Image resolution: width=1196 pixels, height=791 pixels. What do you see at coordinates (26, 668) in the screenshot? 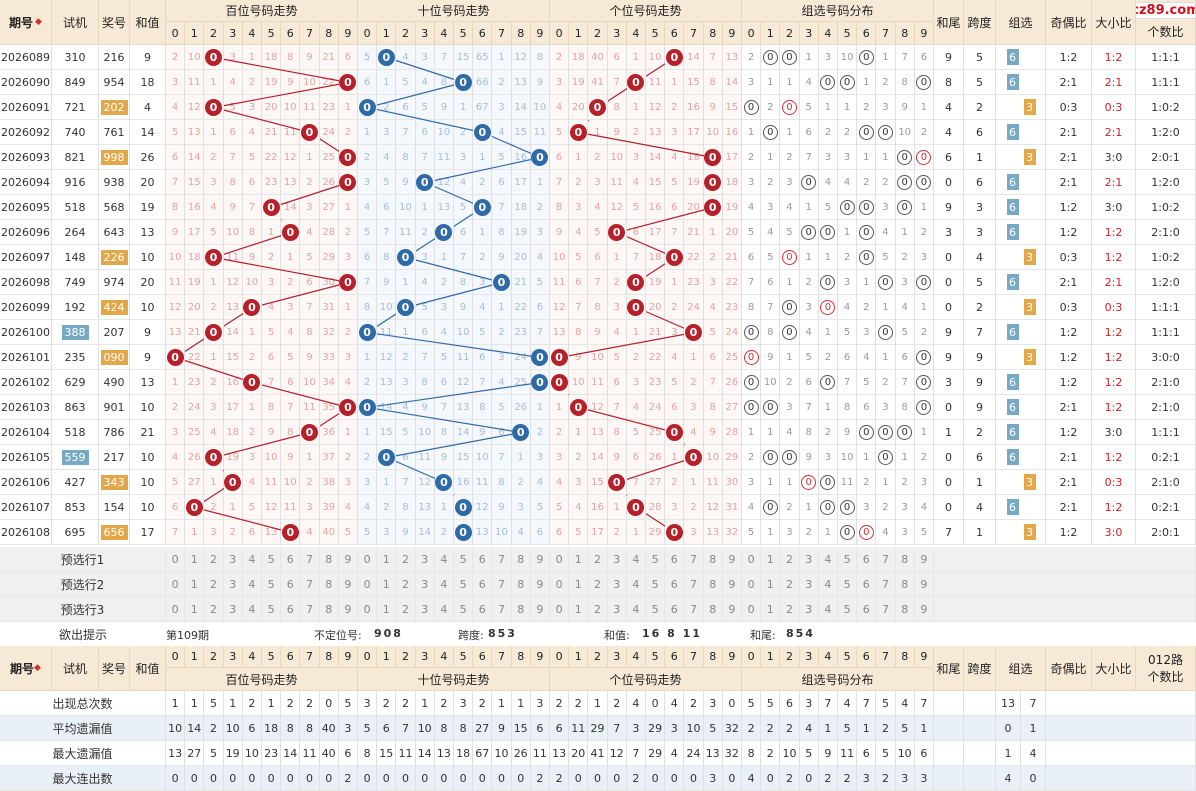
I see `footer-period: 期号 ◆` at bounding box center [26, 668].